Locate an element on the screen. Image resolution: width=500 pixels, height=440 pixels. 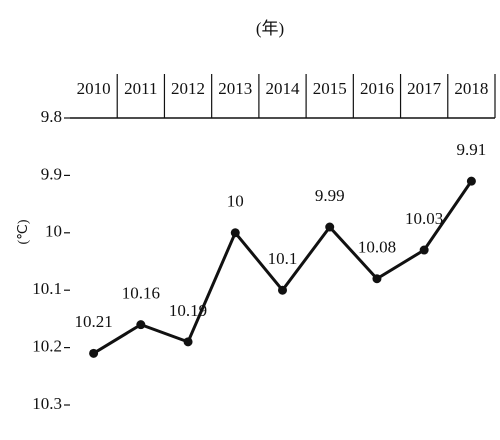
y-axis-label: (℃) is located at coordinates (23, 231).